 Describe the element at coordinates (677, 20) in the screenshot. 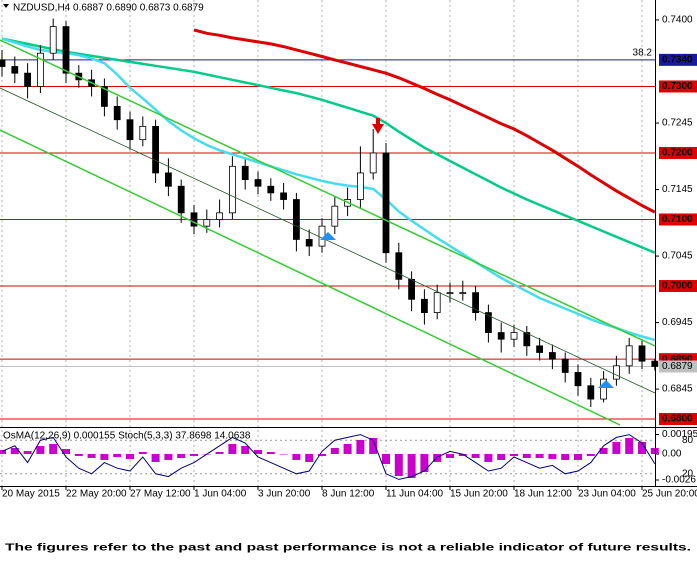

I see `y-tick-label: 0.7400` at that location.